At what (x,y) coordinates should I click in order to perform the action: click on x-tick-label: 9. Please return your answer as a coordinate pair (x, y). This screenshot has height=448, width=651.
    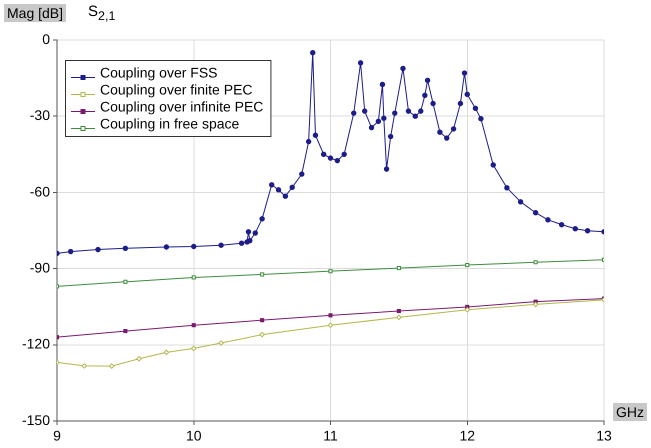
    Looking at the image, I should click on (57, 435).